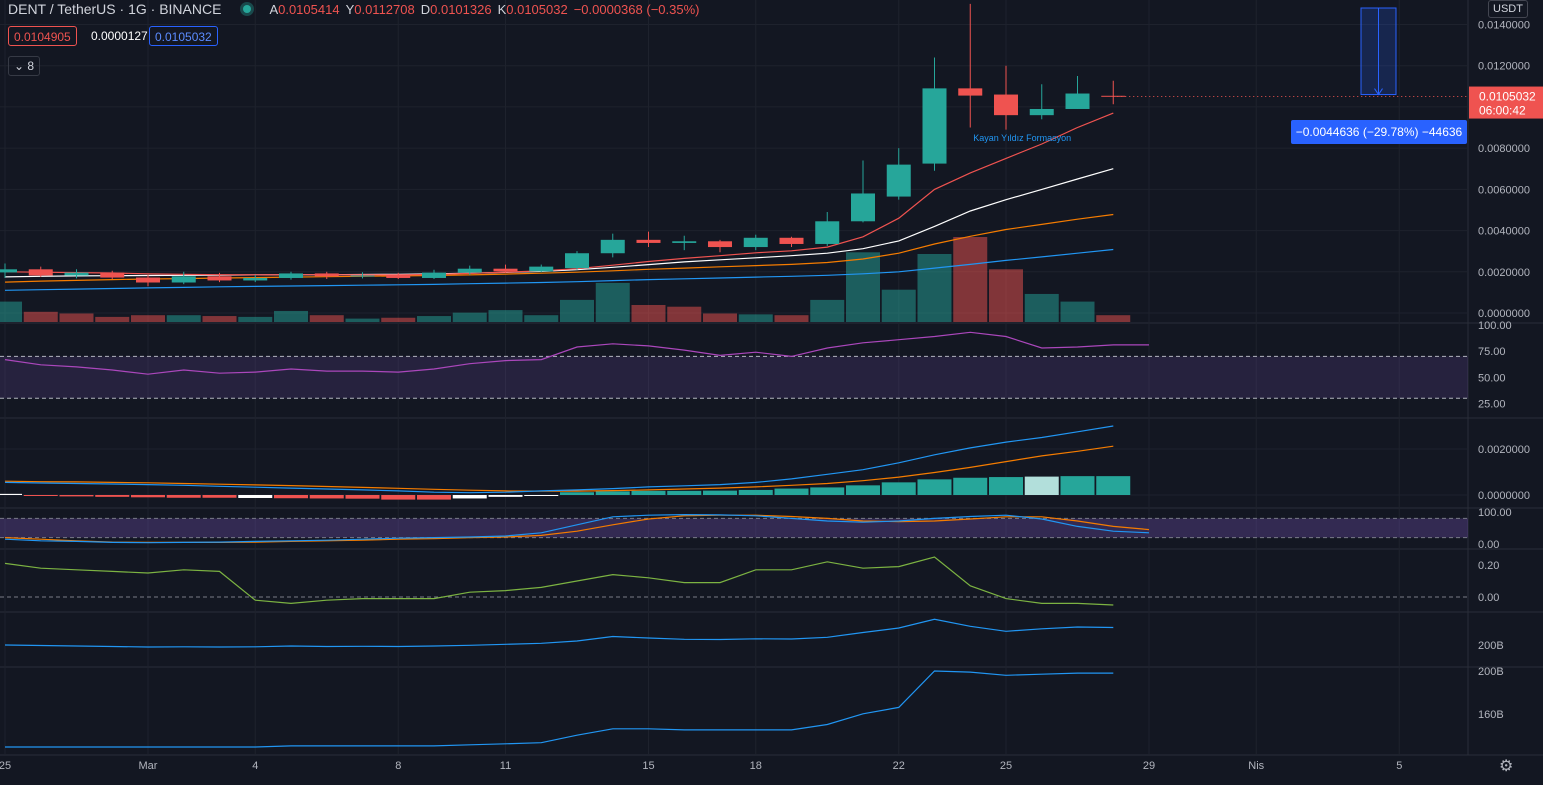  Describe the element at coordinates (1379, 132) in the screenshot. I see `measure-label-box` at that location.